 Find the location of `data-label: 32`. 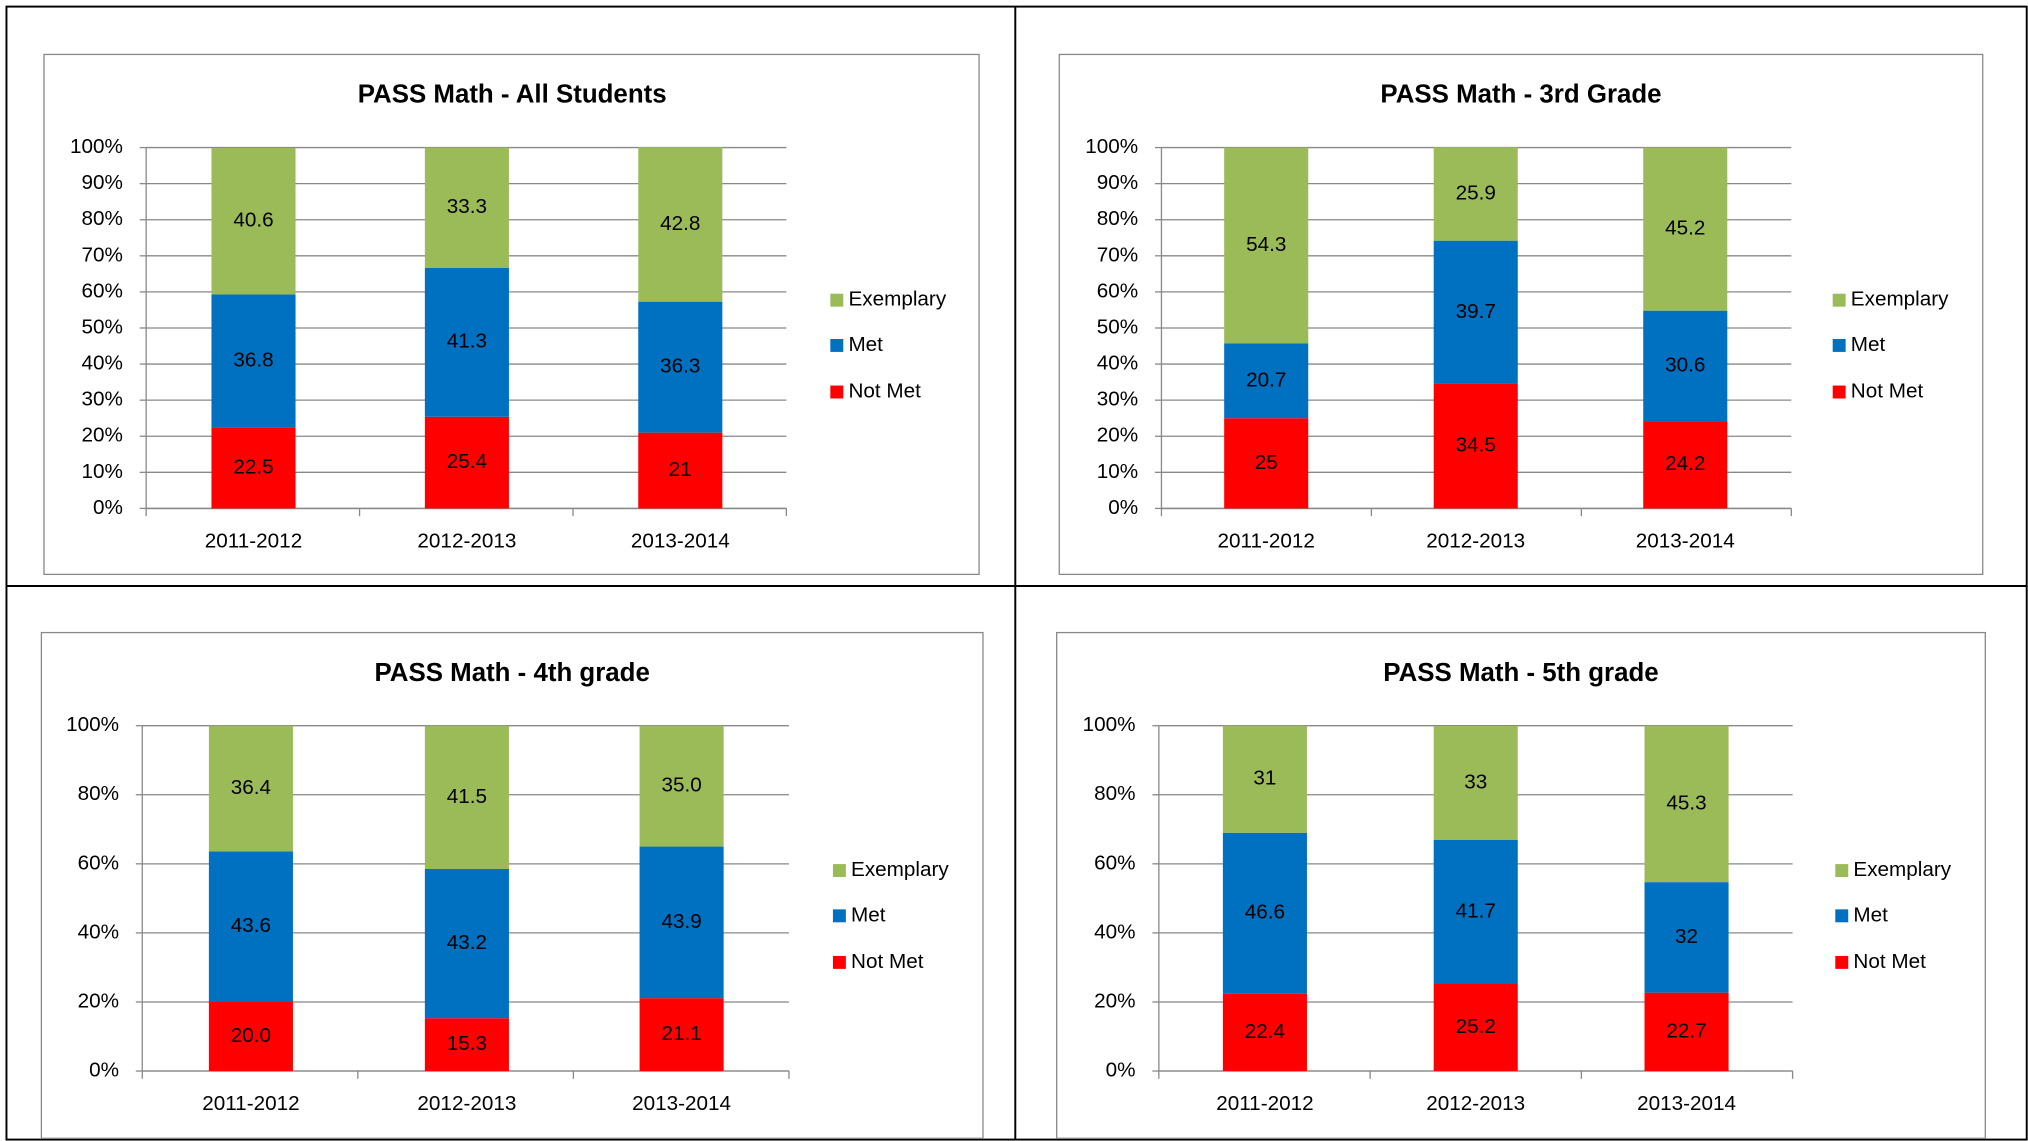

data-label: 32 is located at coordinates (1686, 936).